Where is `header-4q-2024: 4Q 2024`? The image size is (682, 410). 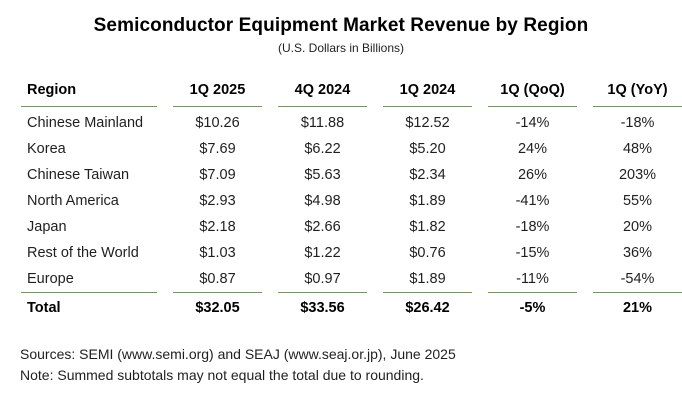
header-4q-2024: 4Q 2024 is located at coordinates (322, 94).